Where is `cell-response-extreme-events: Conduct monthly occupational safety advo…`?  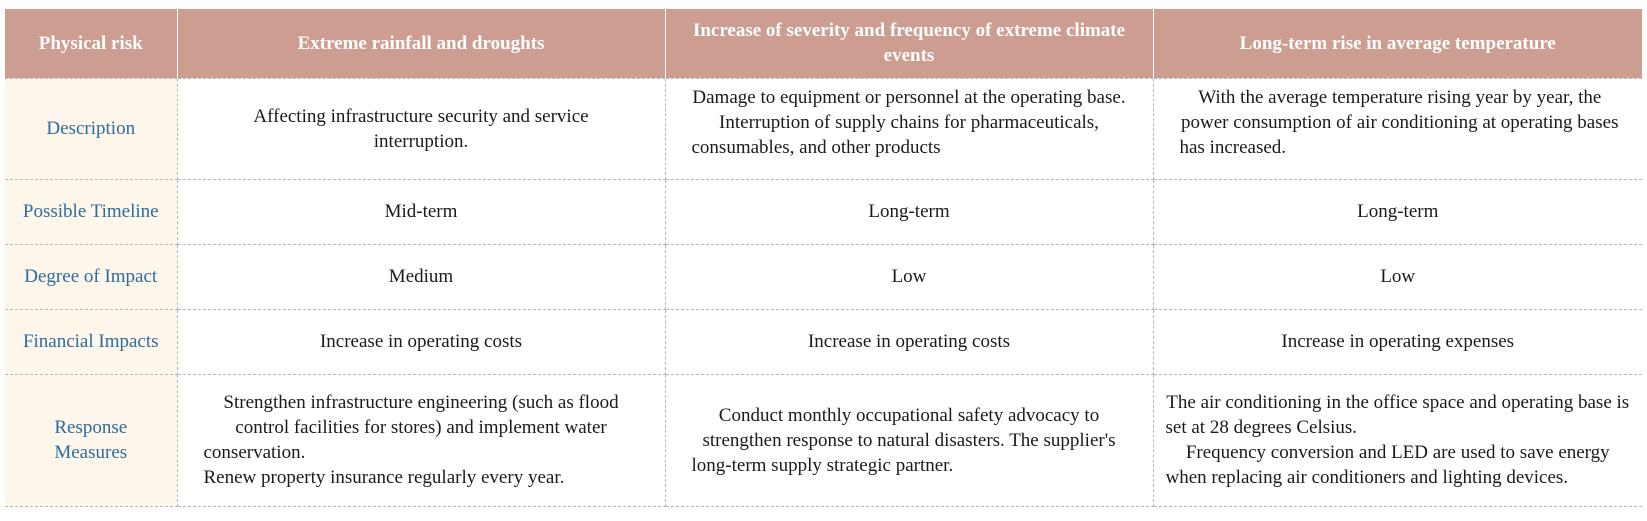
cell-response-extreme-events: Conduct monthly occupational safety advo… is located at coordinates (909, 440).